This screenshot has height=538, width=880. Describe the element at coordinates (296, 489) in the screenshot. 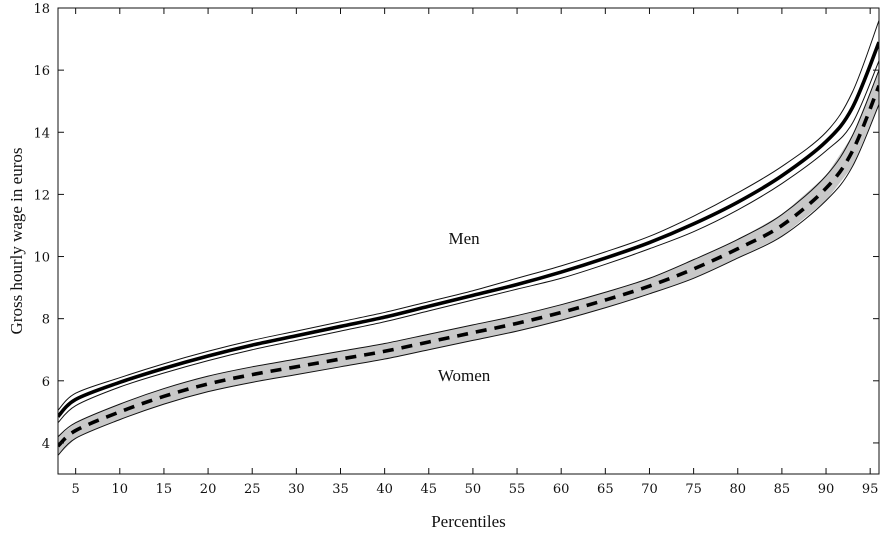

I see `x-tick-label: 30` at that location.